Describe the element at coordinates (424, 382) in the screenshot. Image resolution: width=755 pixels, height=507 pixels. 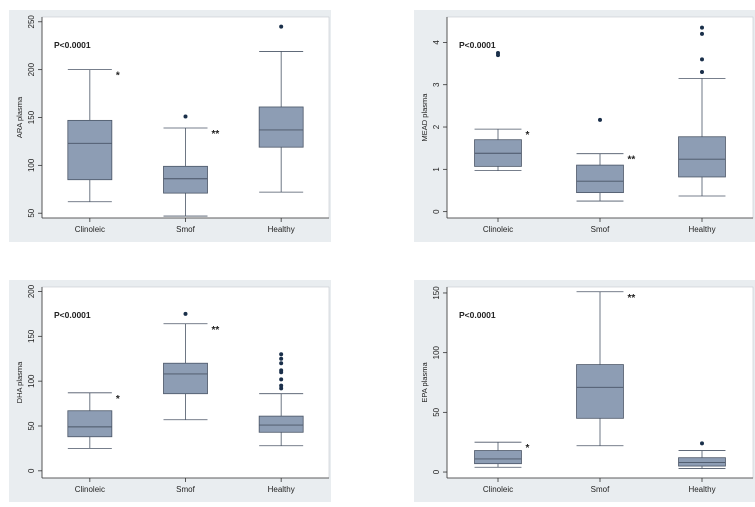
I see `y-axis-label: EPA plasma` at that location.